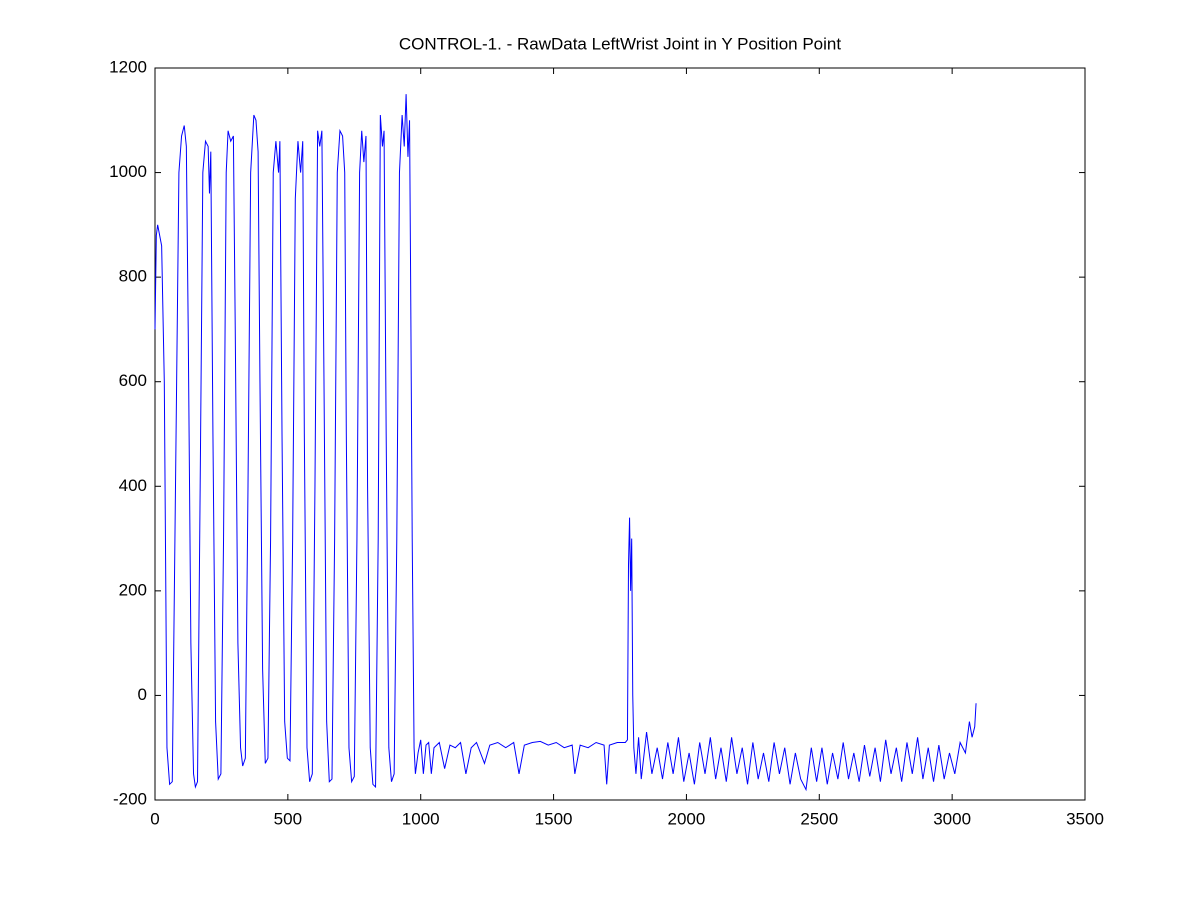 Image resolution: width=1200 pixels, height=900 pixels. Describe the element at coordinates (133, 380) in the screenshot. I see `y-tick-label: 600` at that location.